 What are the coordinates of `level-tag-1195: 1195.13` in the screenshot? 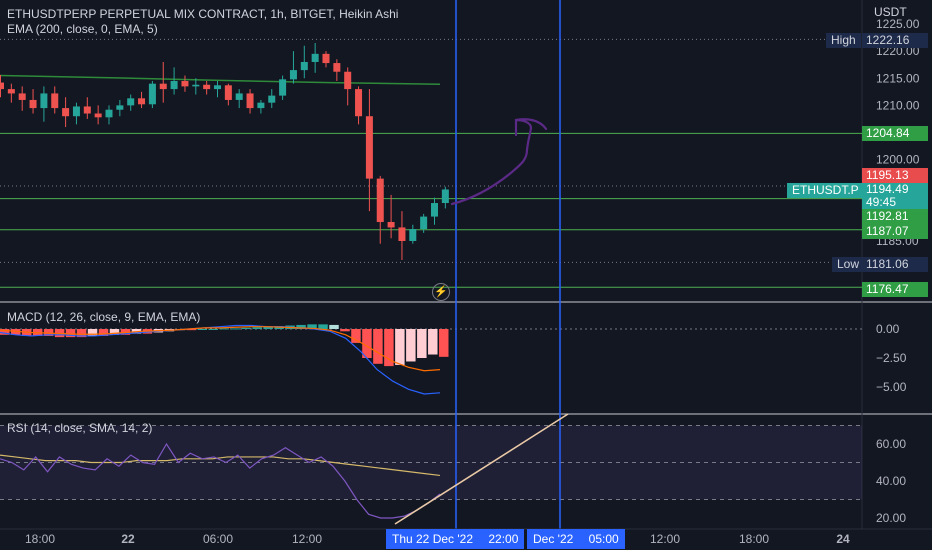 It's located at (895, 175).